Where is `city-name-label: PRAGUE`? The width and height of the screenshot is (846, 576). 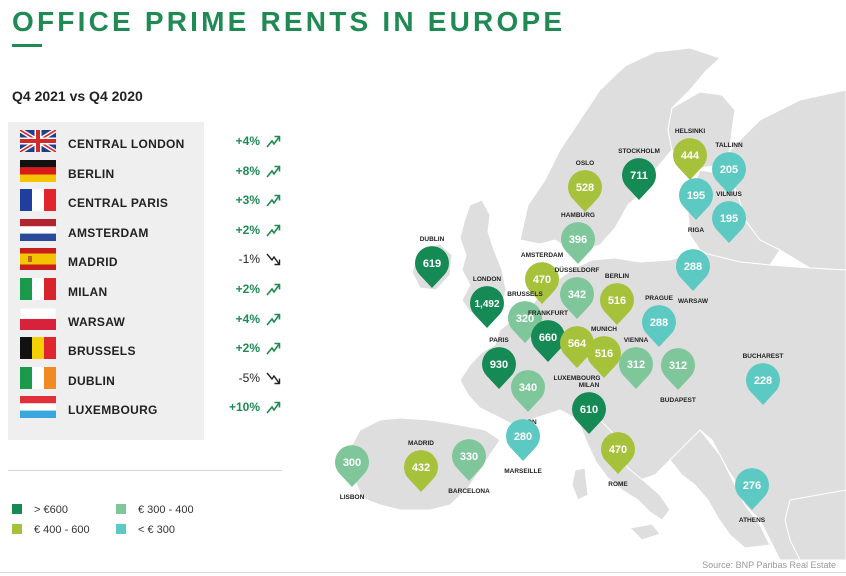
city-name-label: PRAGUE is located at coordinates (659, 298).